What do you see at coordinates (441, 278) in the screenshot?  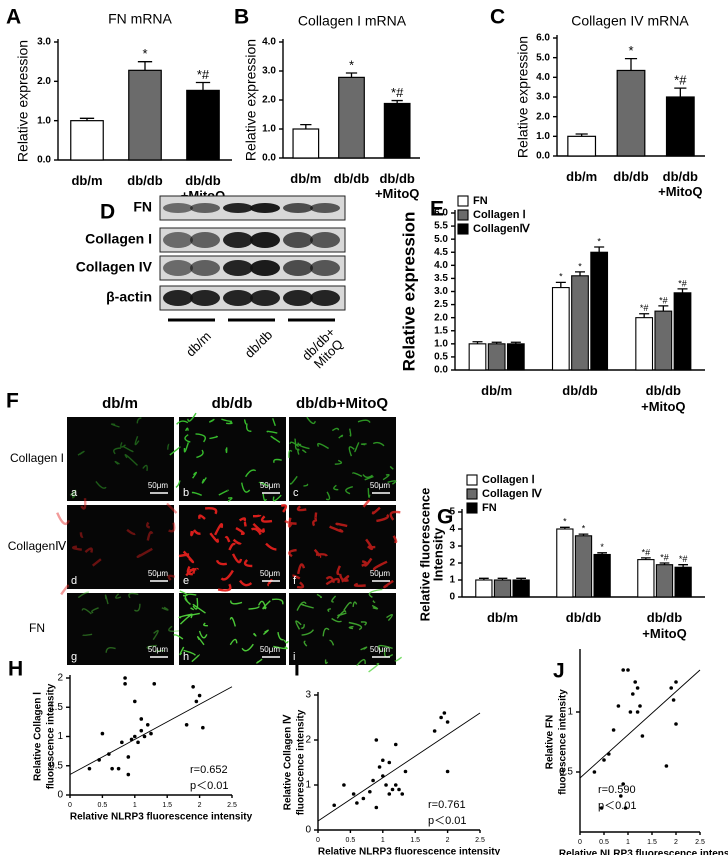 I see `y-tick-label: 3.5` at bounding box center [441, 278].